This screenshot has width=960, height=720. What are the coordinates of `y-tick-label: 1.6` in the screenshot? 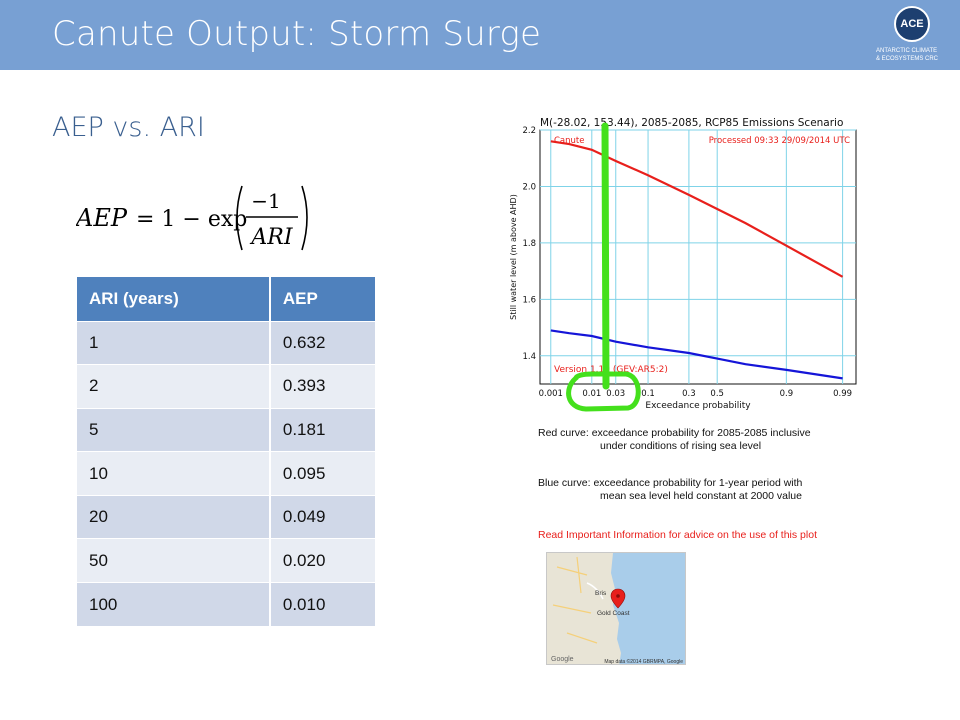 It's located at (529, 300).